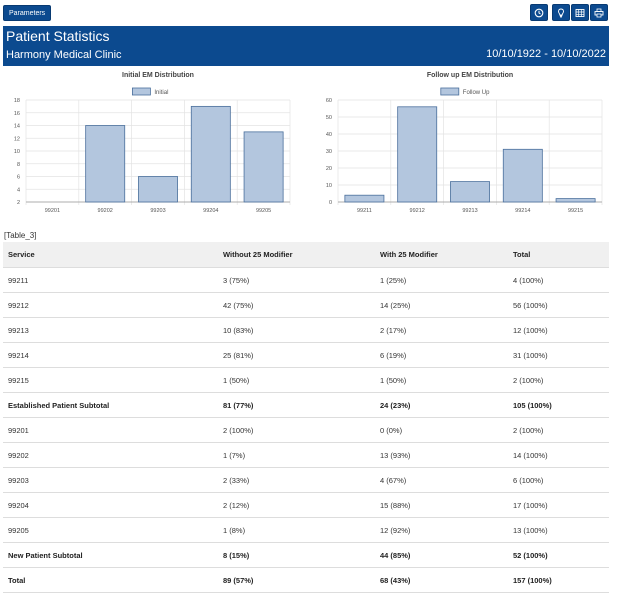 The image size is (624, 593). What do you see at coordinates (296, 280) in the screenshot?
I see `cell-without-modifier: 3 (75%)` at bounding box center [296, 280].